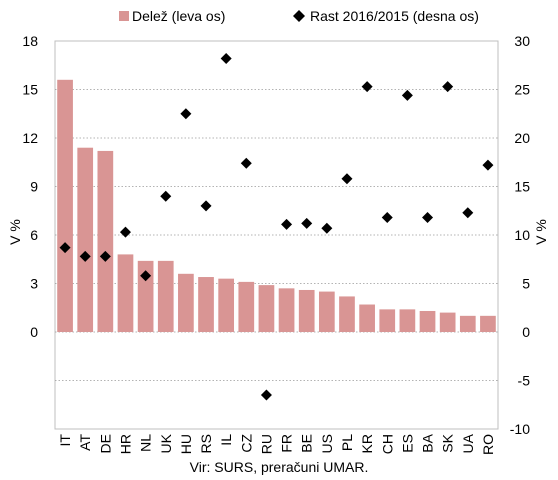  Describe the element at coordinates (34, 187) in the screenshot. I see `y-left-tick-label: 9` at that location.